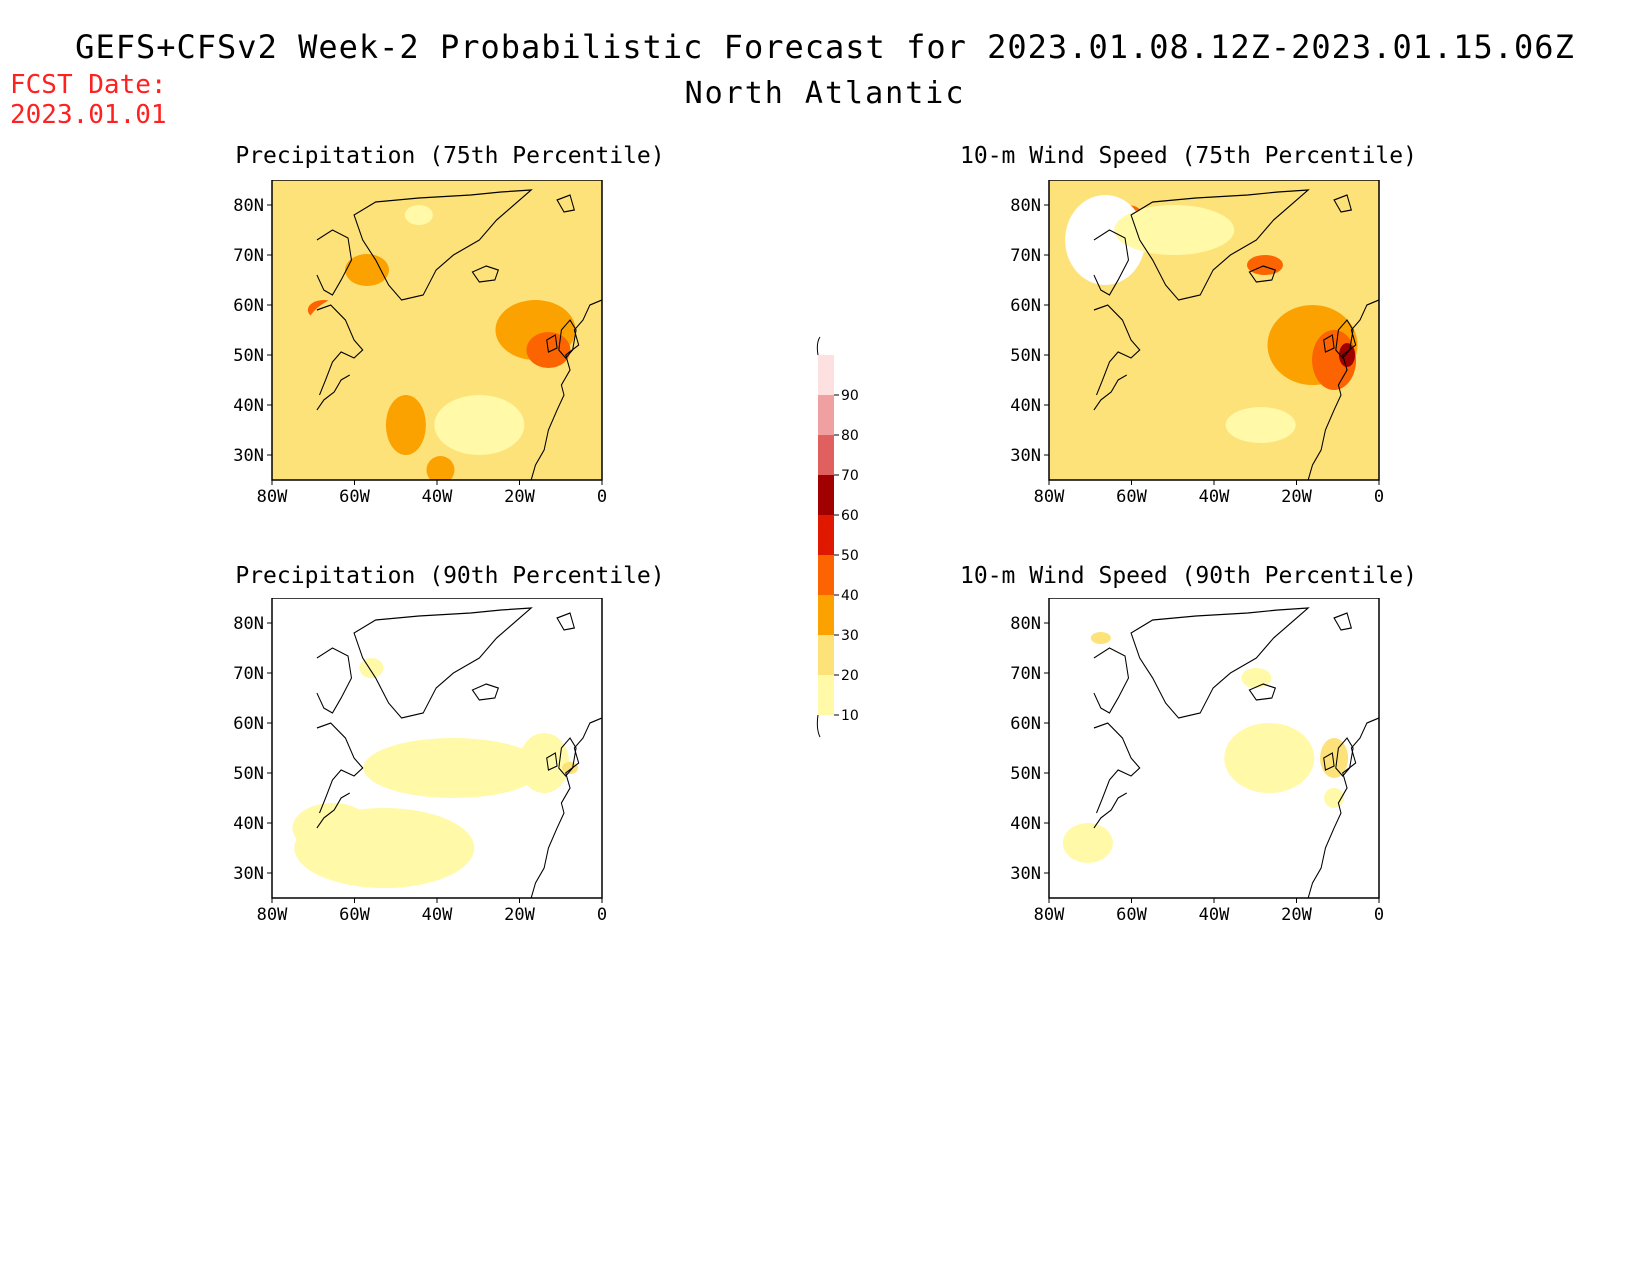  Describe the element at coordinates (1025, 456) in the screenshot. I see `lat-label-wind-75-5: 30N` at that location.